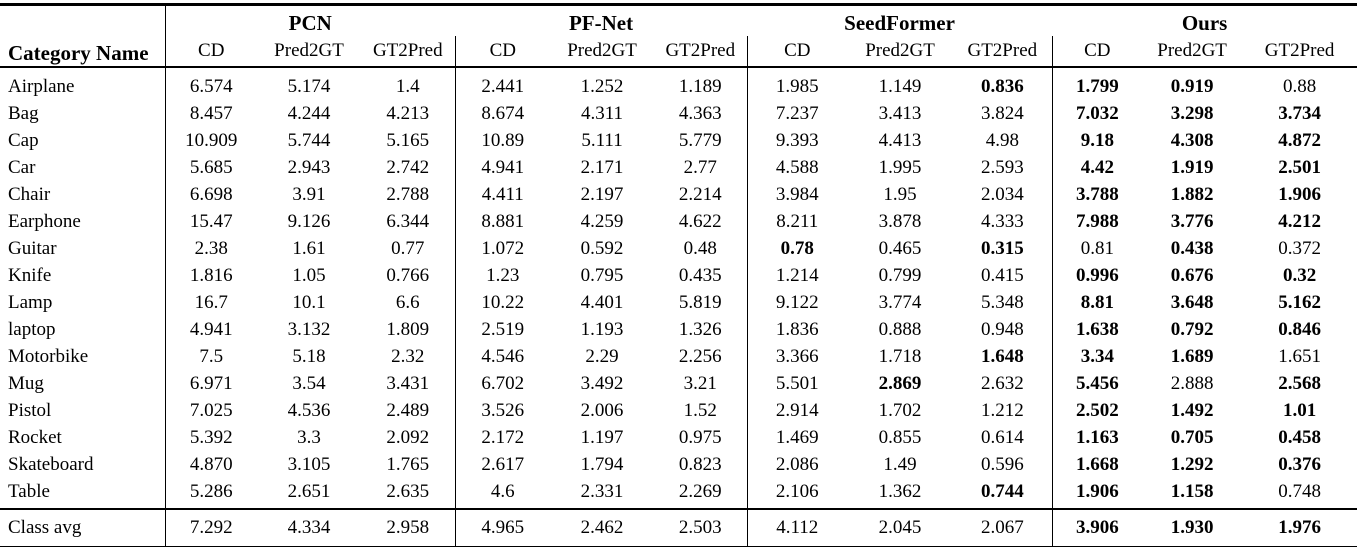 Image resolution: width=1357 pixels, height=547 pixels. What do you see at coordinates (408, 464) in the screenshot?
I see `value-cell: 1.765` at bounding box center [408, 464].